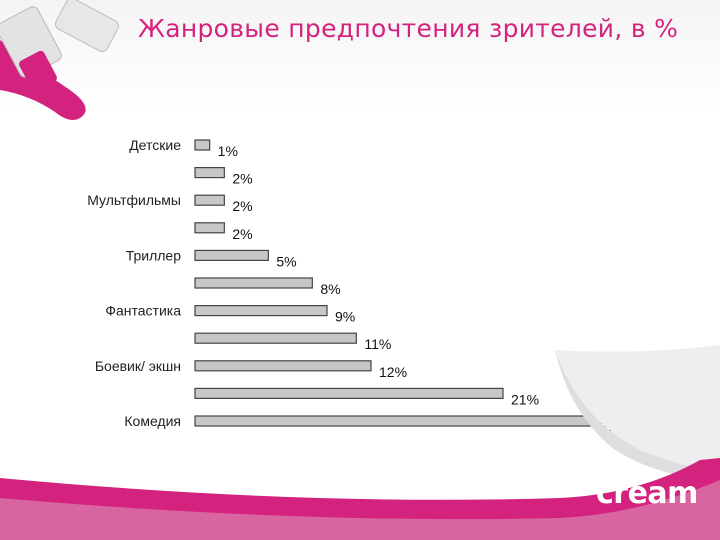 Image resolution: width=720 pixels, height=540 pixels. I want to click on value-label-4: 5%, so click(286, 261).